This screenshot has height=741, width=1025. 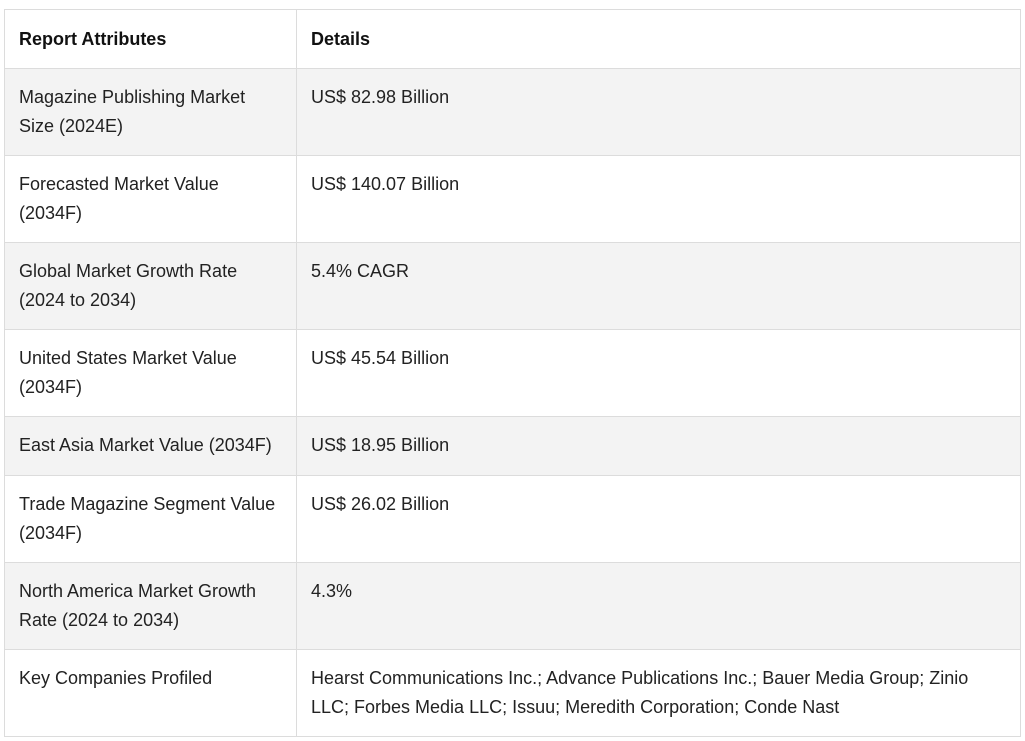 I want to click on attribute-cell: Magazine Publishing Market Size (2024E), so click(x=150, y=112).